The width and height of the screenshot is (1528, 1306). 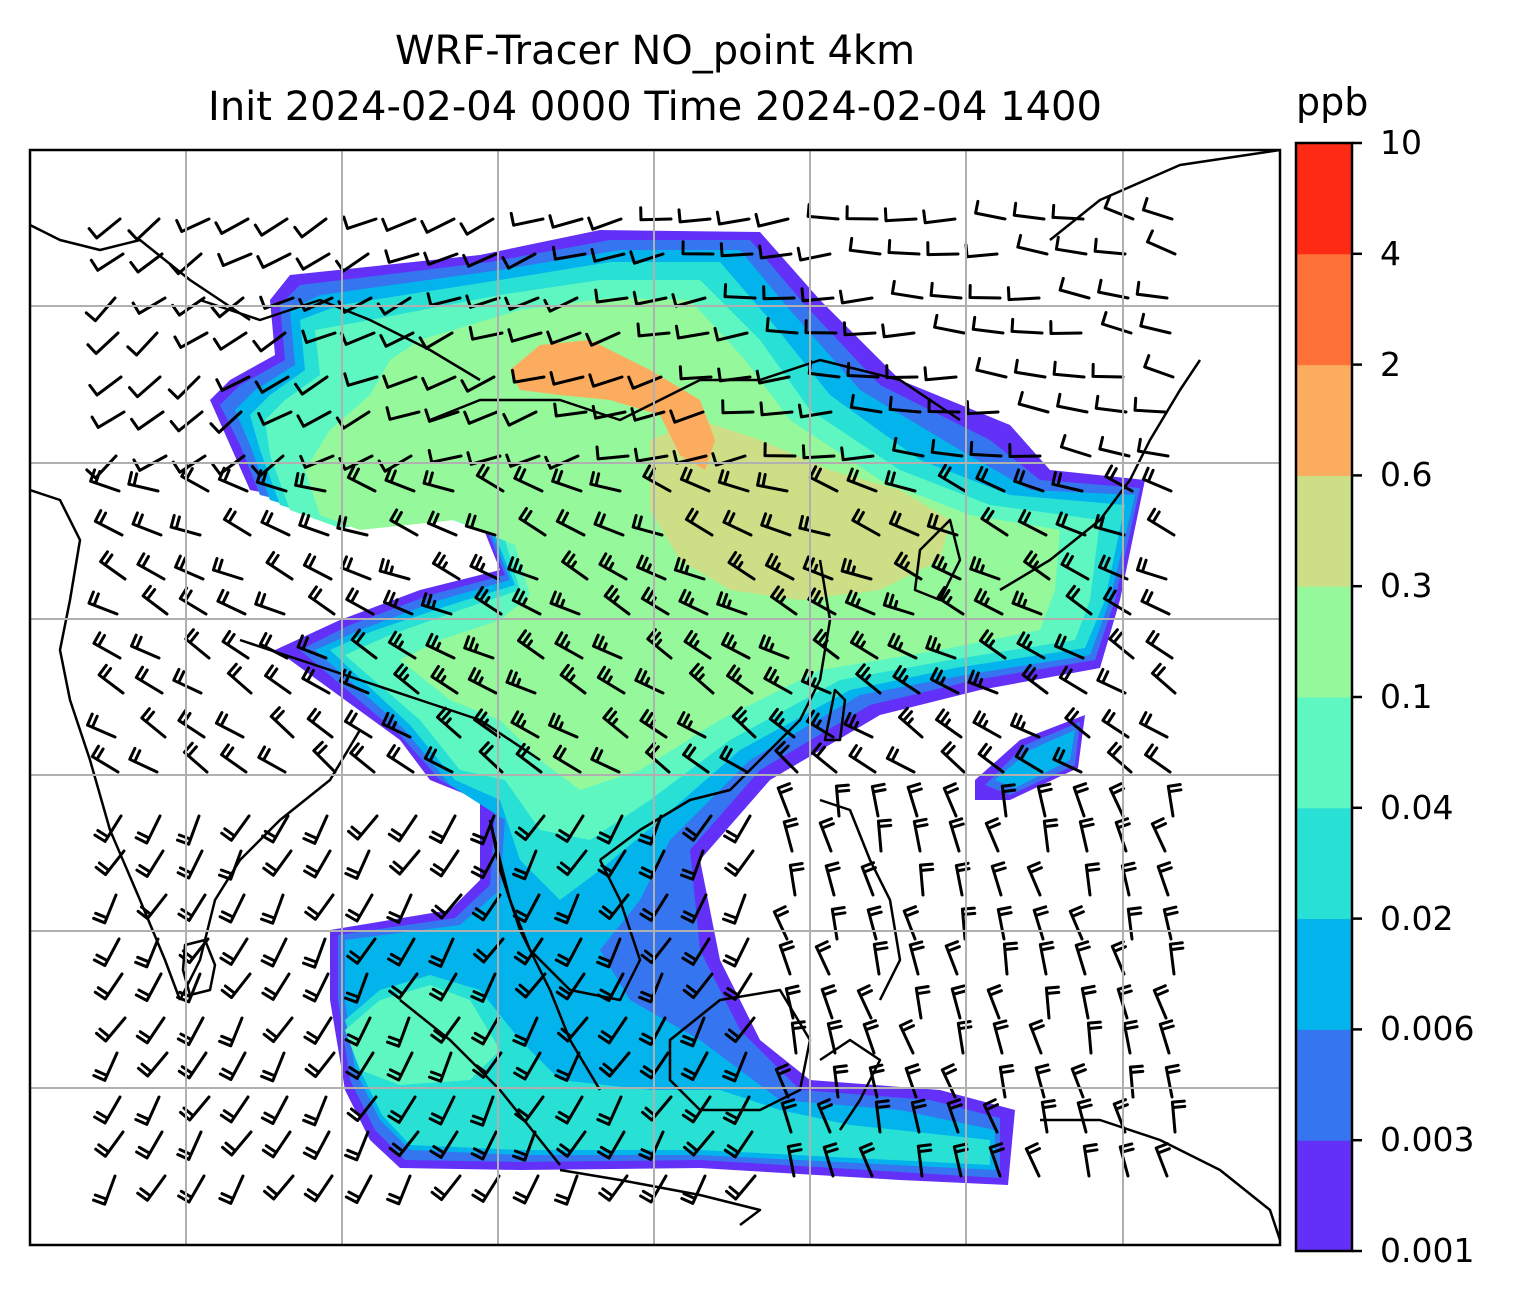 I want to click on colorbar-tick-label: 10, so click(x=1401, y=142).